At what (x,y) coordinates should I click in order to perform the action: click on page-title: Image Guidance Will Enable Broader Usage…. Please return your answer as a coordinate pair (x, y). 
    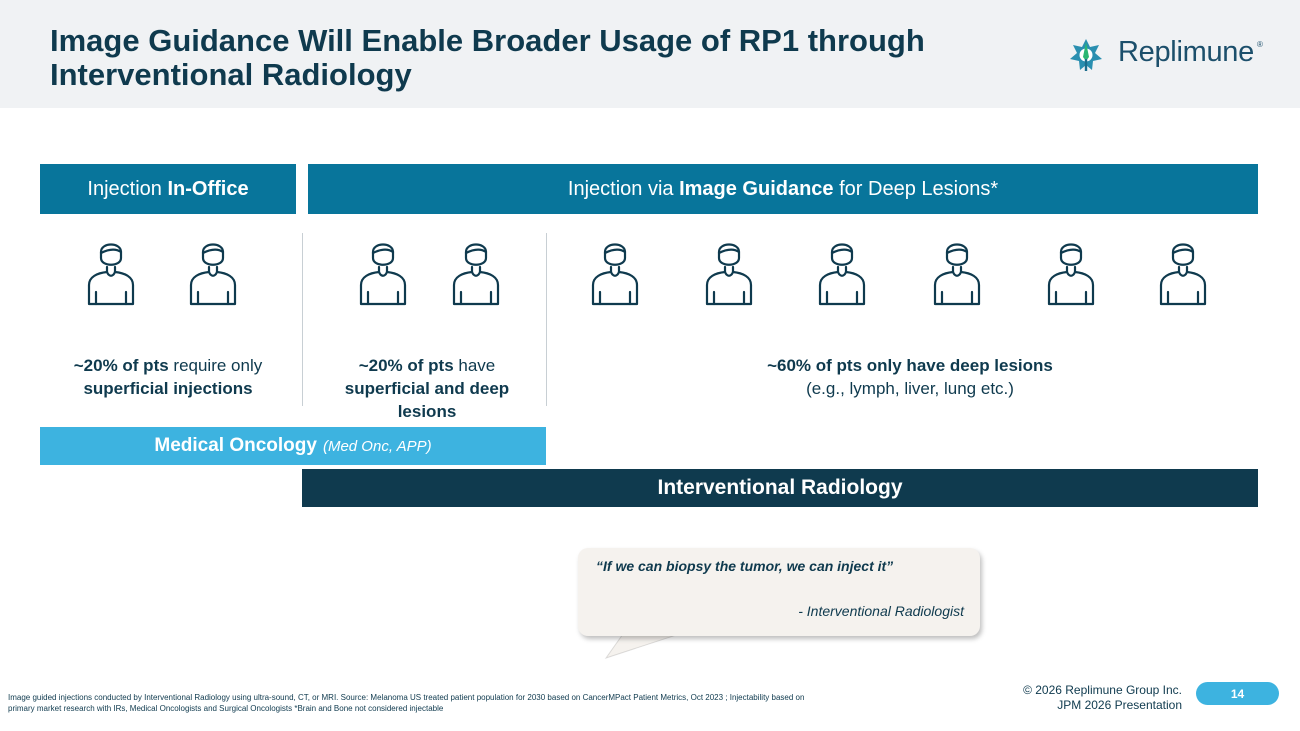
    Looking at the image, I should click on (487, 57).